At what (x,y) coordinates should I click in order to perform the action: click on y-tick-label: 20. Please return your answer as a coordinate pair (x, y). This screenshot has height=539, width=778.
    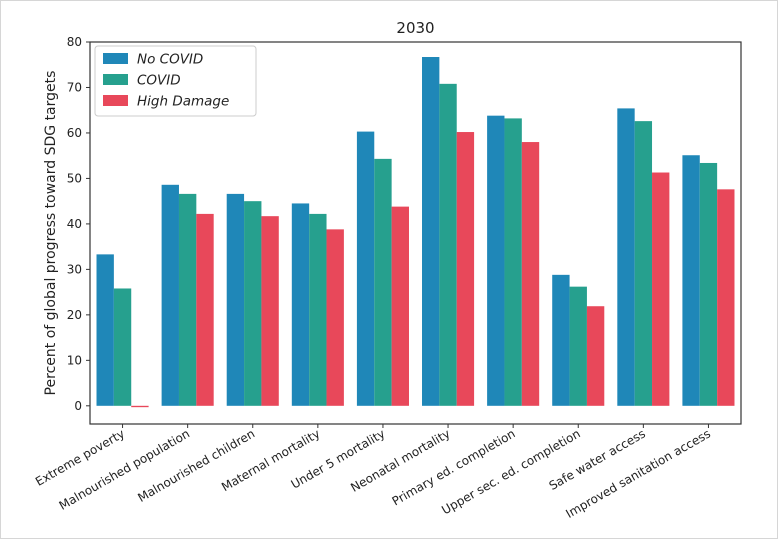
    Looking at the image, I should click on (74, 315).